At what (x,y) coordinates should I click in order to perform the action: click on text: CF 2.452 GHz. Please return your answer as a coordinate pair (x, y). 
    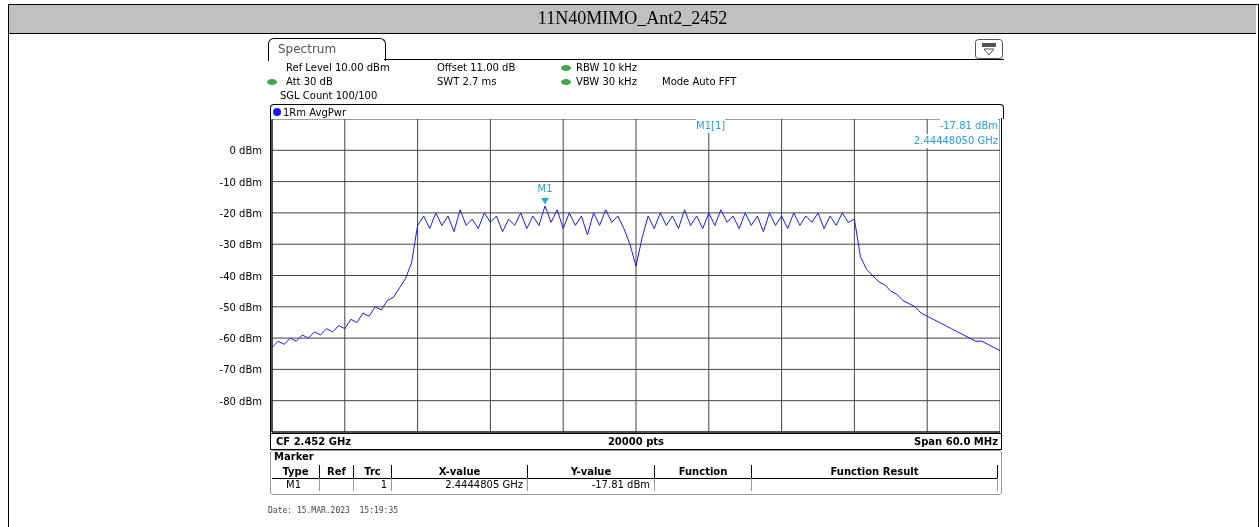
    Looking at the image, I should click on (314, 442).